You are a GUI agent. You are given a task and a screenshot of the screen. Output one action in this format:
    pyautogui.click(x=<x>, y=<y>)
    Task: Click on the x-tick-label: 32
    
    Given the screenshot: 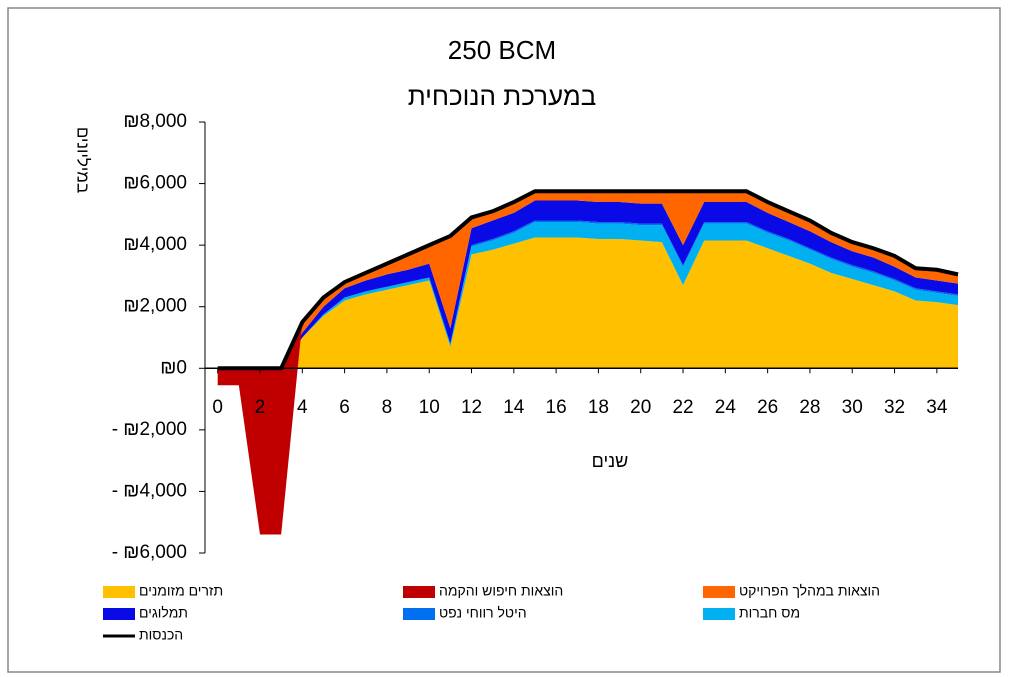 What is the action you would take?
    pyautogui.click(x=894, y=407)
    